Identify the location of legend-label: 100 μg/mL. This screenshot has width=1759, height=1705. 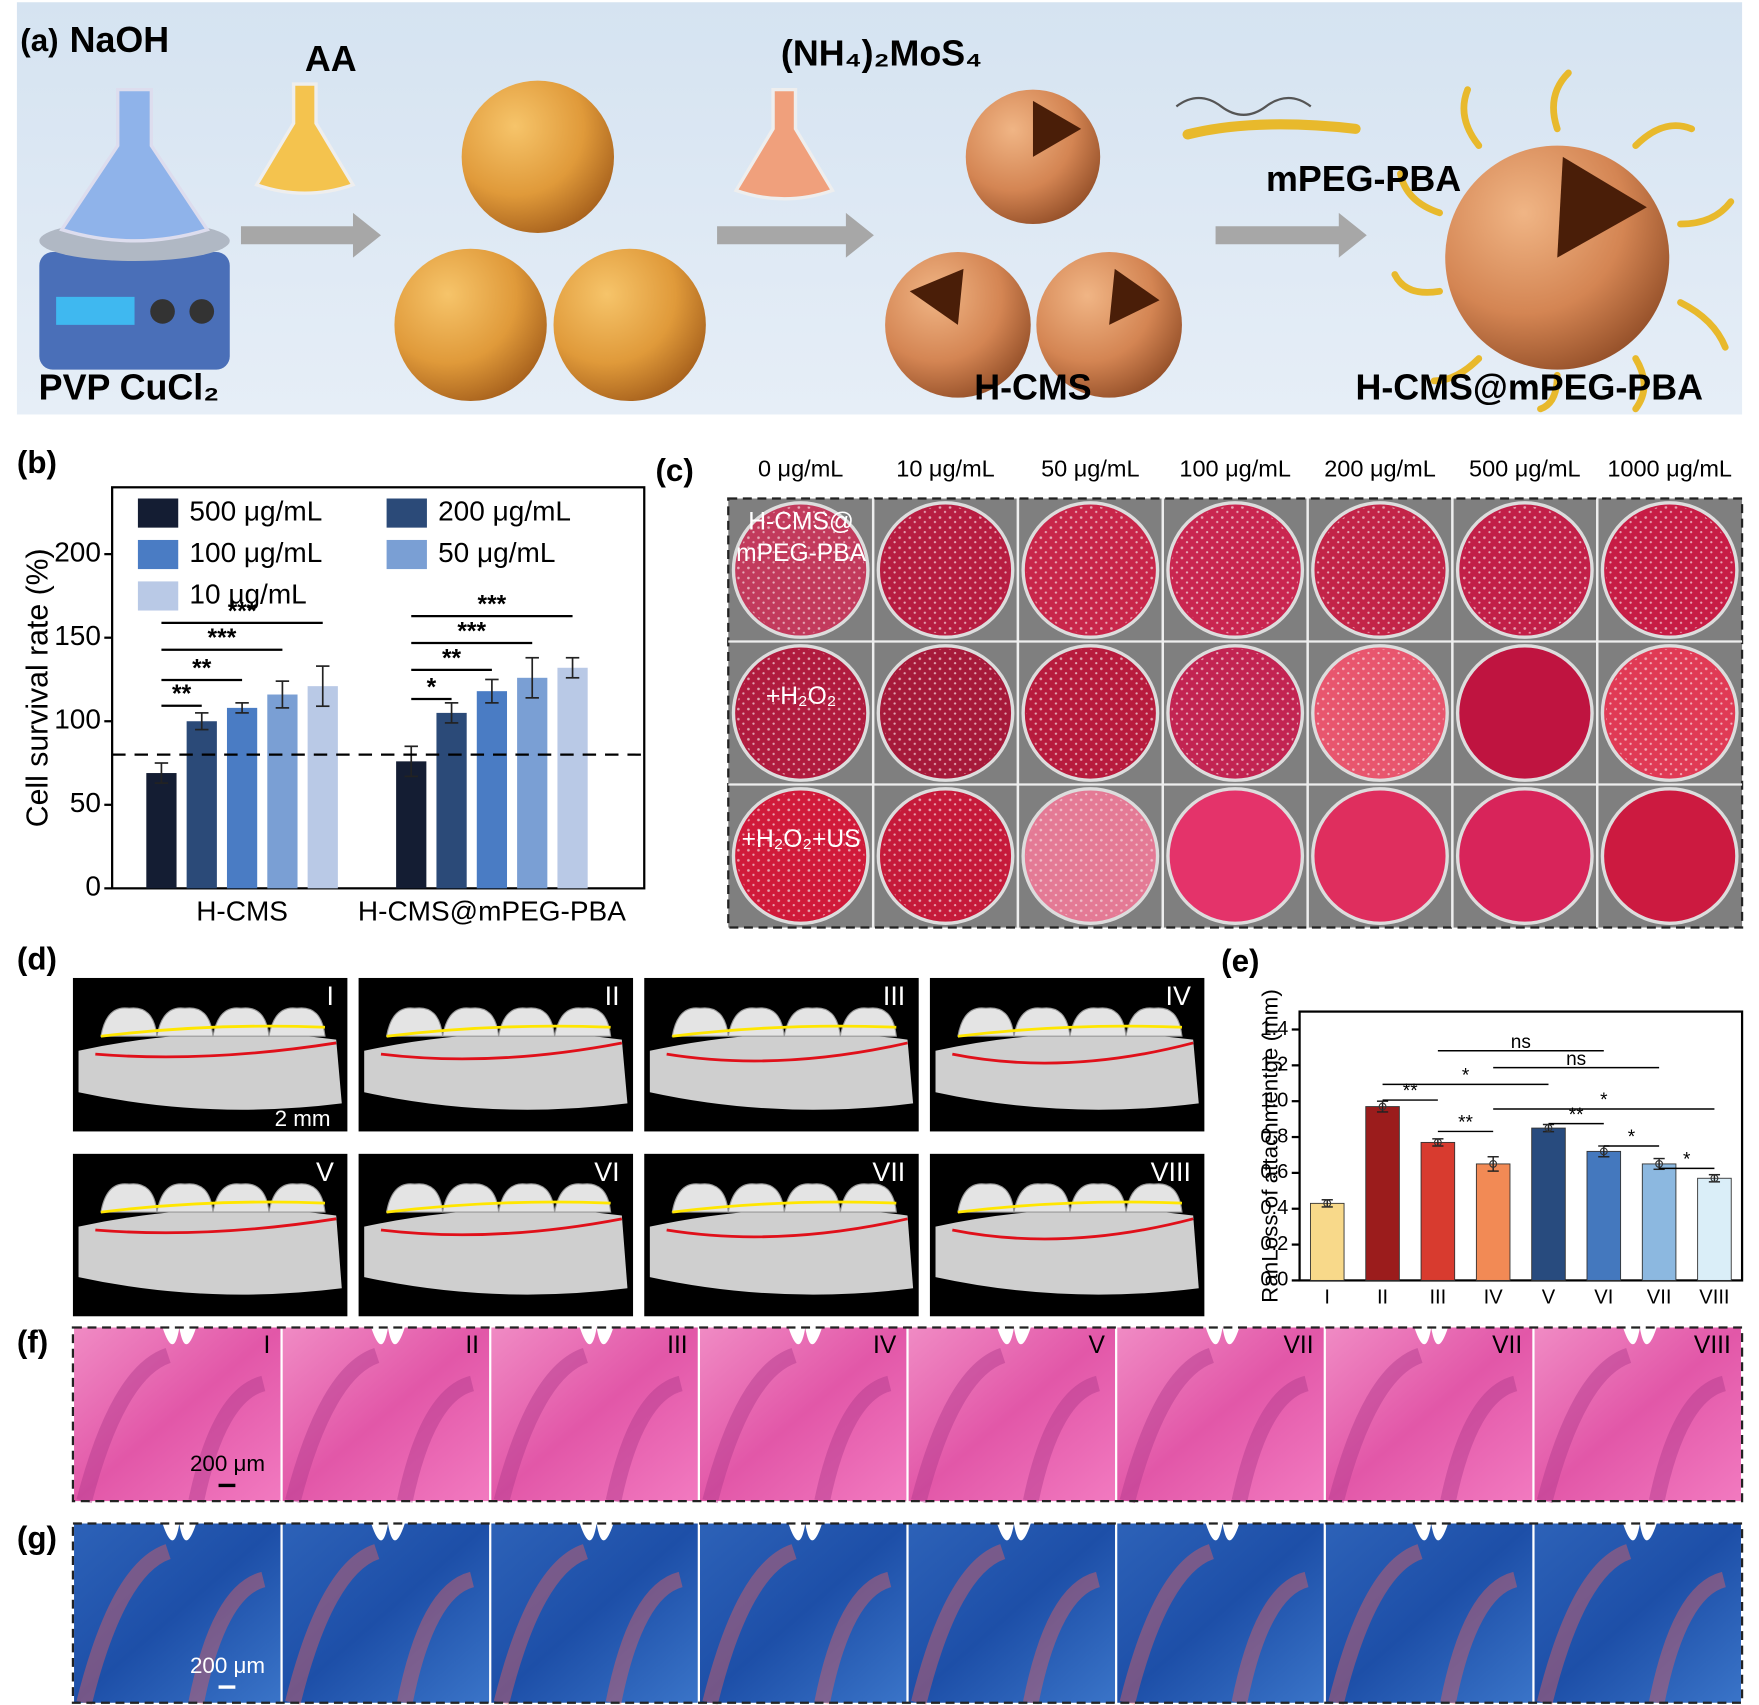
(255, 552).